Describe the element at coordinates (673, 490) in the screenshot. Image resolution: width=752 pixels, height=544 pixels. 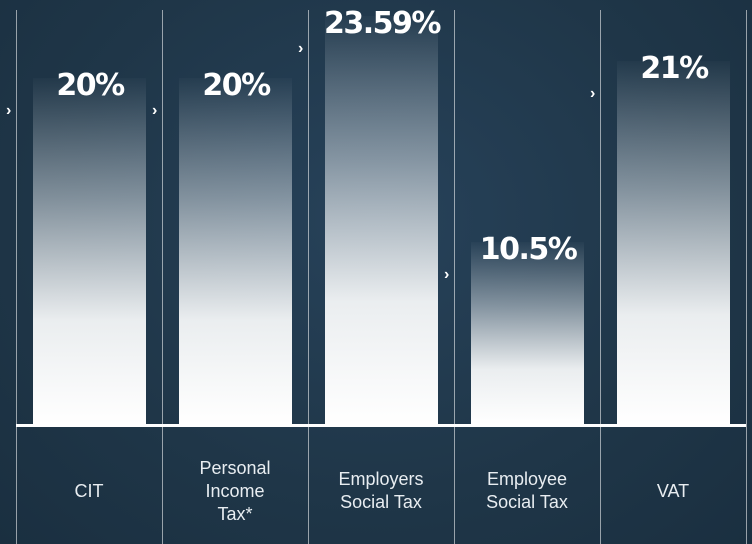
I see `category-label: VAT` at that location.